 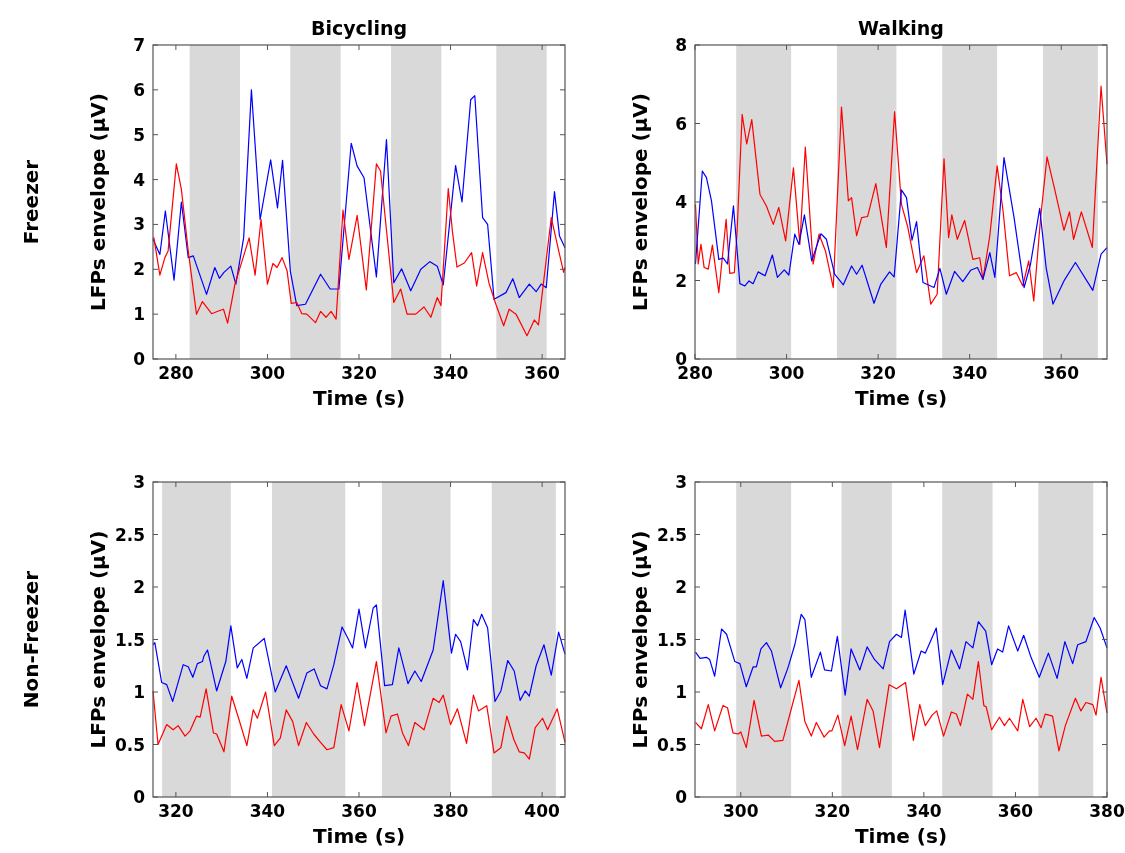 I want to click on chart-title: Walking, so click(x=901, y=28).